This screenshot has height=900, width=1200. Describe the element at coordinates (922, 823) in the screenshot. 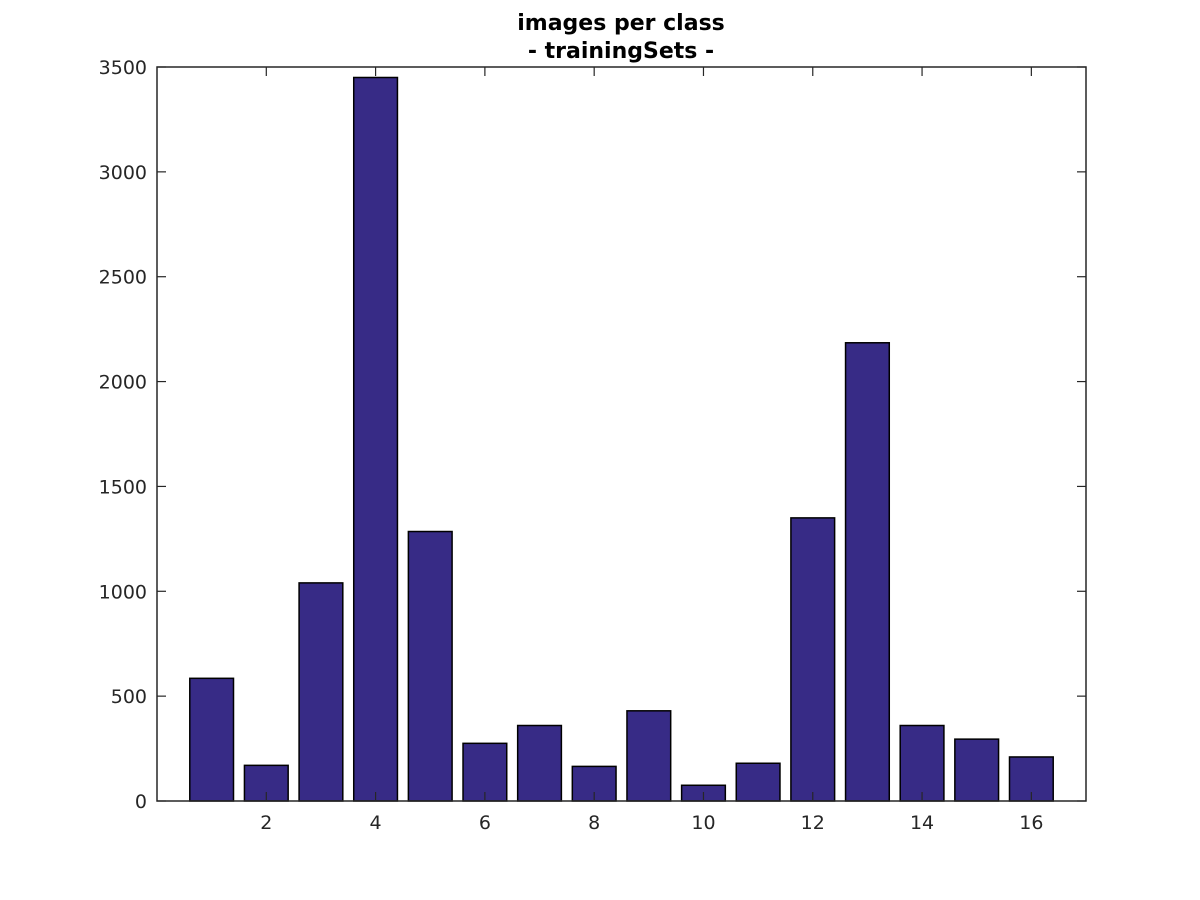

I see `x-tick-label: 14` at that location.